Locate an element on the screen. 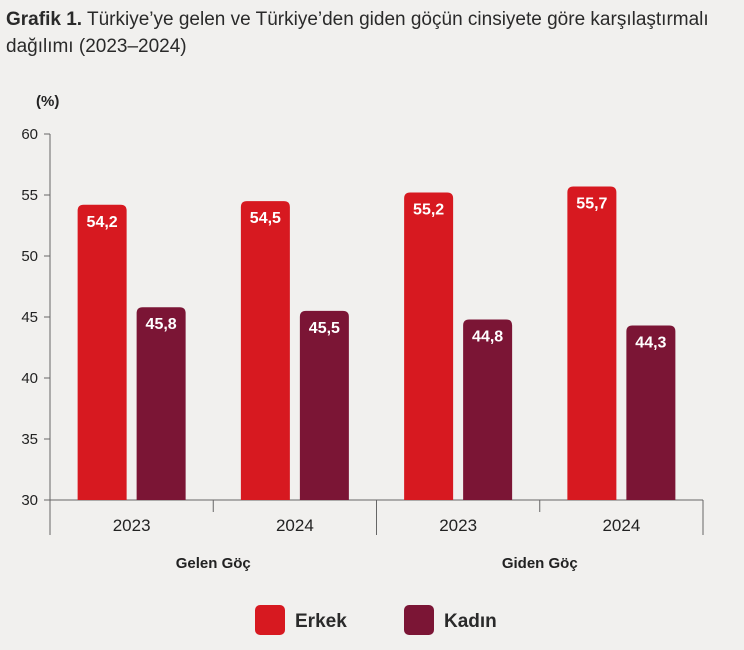  y-axis: 30 35 40 45 50 55 60 is located at coordinates (36, 317).